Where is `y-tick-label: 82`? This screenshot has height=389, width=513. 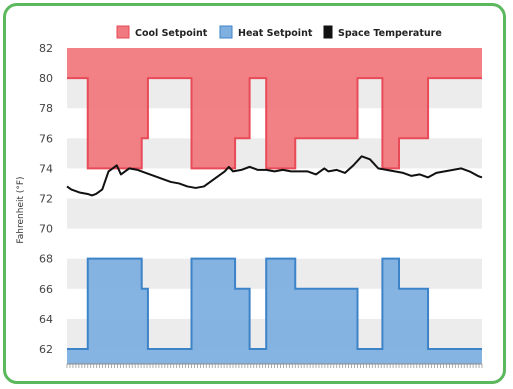 y-tick-label: 82 is located at coordinates (46, 48).